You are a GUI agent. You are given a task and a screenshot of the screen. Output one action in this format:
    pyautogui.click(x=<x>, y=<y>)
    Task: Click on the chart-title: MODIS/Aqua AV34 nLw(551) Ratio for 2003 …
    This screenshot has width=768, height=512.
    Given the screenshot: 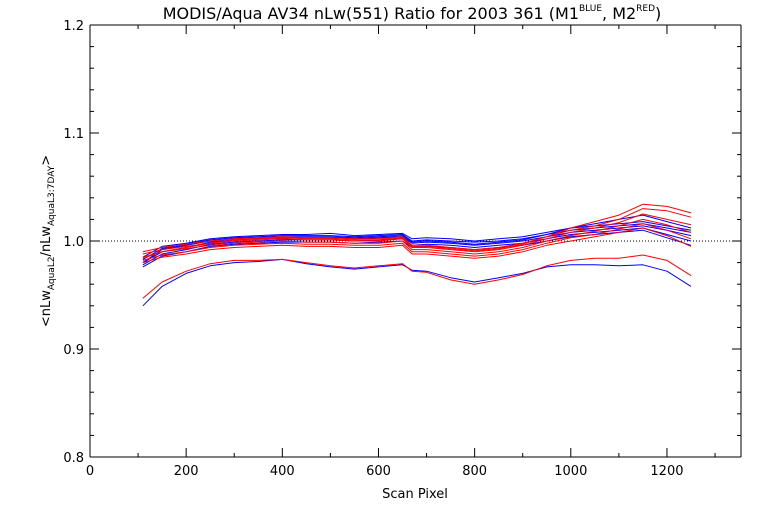 What is the action you would take?
    pyautogui.click(x=412, y=13)
    